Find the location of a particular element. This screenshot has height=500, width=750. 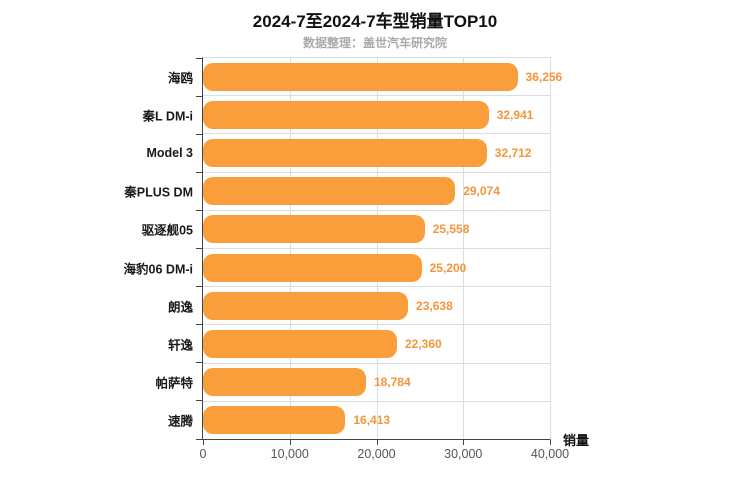

category-label: 海鸥 is located at coordinates (180, 78).